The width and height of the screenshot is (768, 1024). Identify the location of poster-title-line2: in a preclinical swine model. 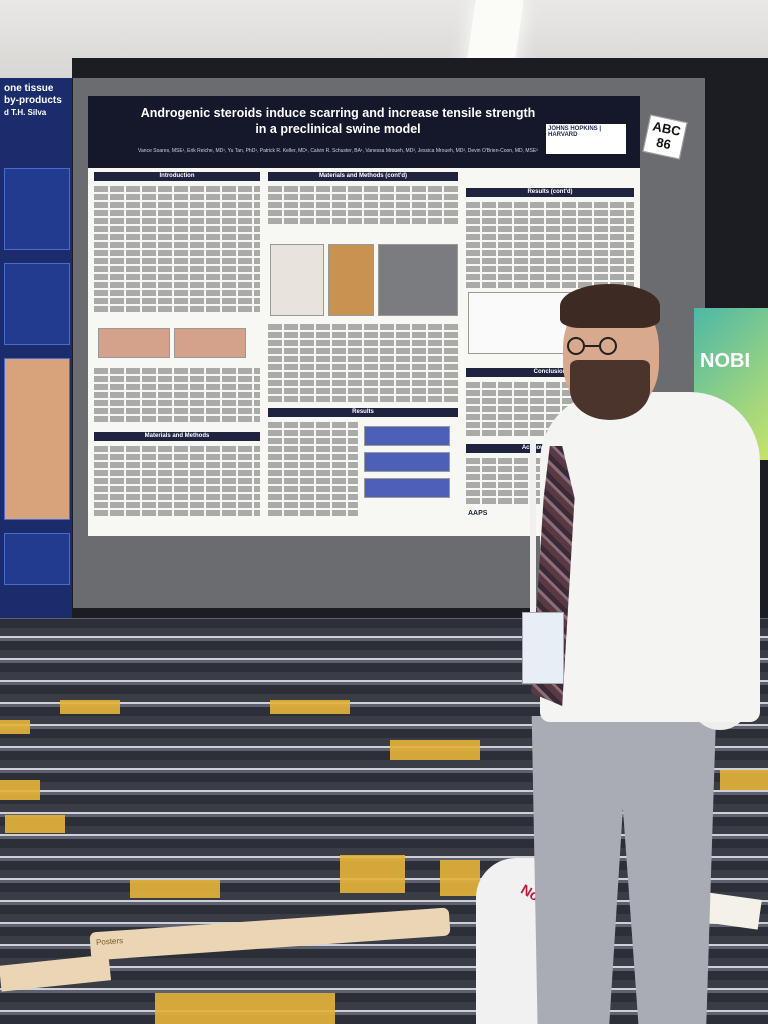
(338, 129).